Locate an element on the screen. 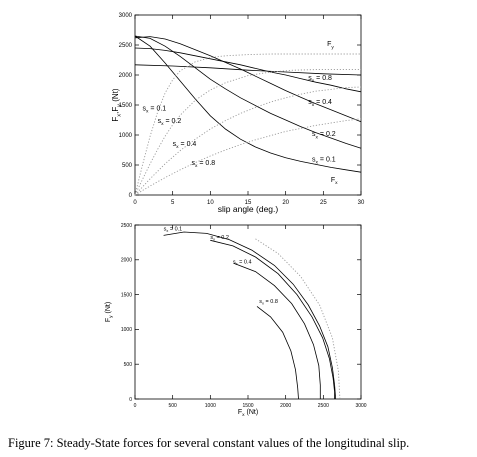 The height and width of the screenshot is (457, 477). y-axis-label: Fy (Nt) is located at coordinates (109, 312).